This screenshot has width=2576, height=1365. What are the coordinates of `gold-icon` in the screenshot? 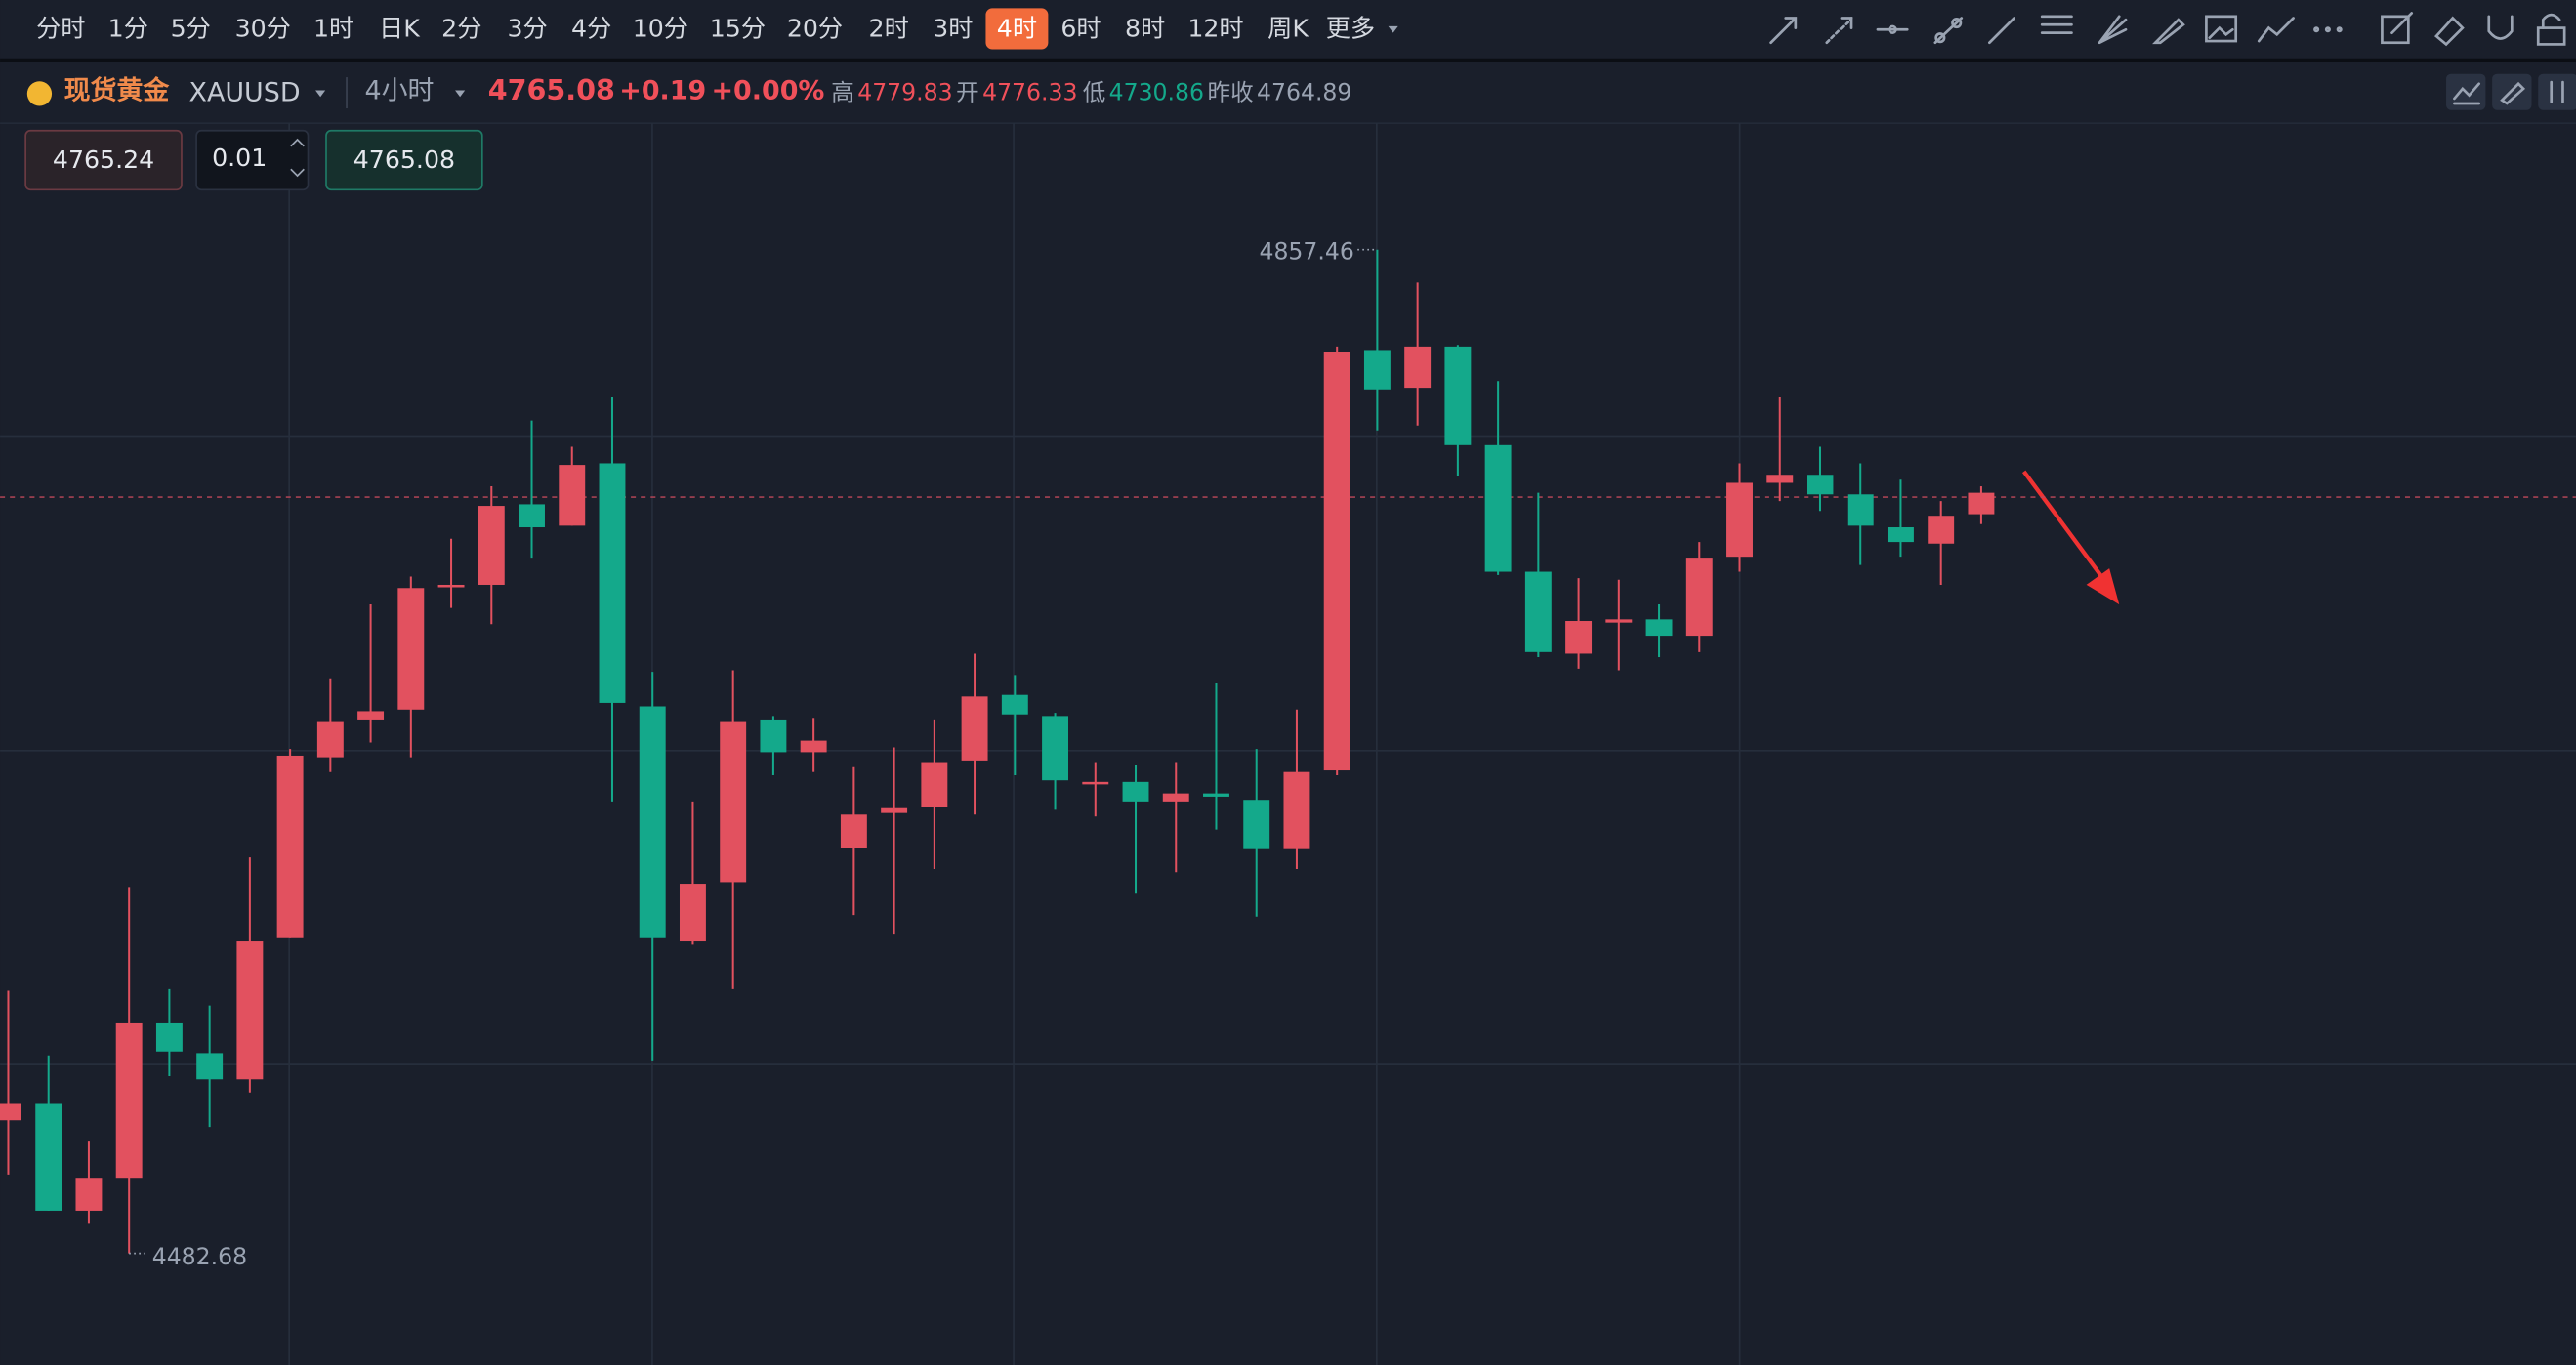 It's located at (40, 93).